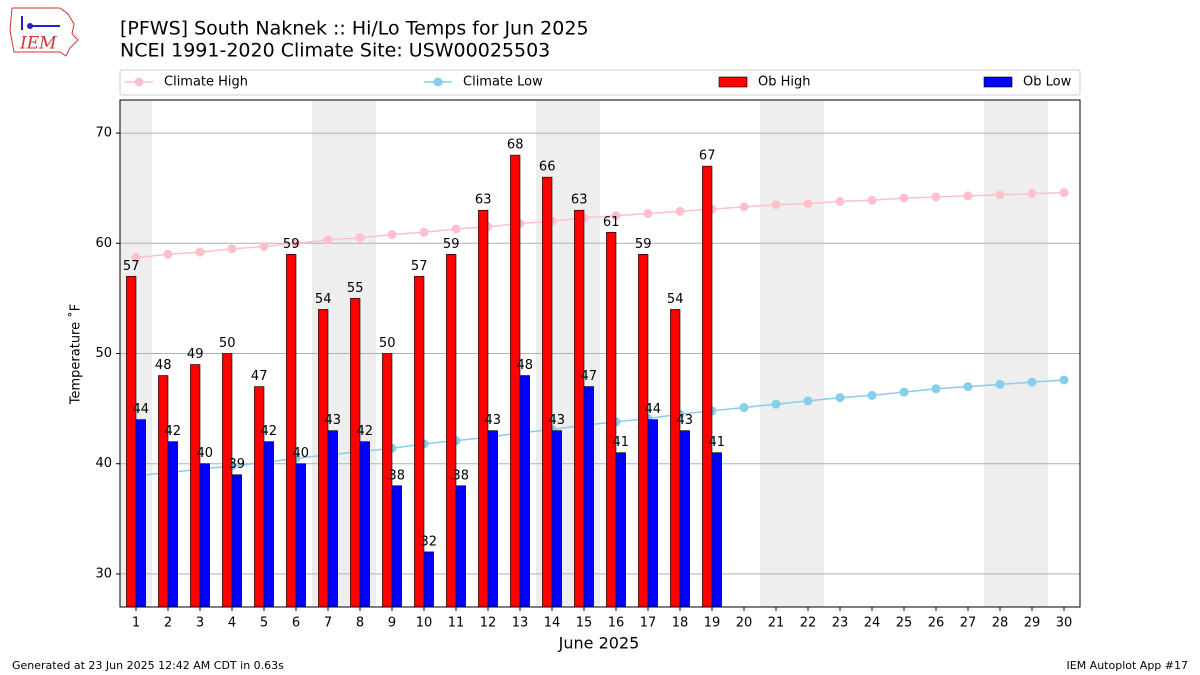 The width and height of the screenshot is (1200, 675). I want to click on x-tick-label: 9, so click(392, 623).